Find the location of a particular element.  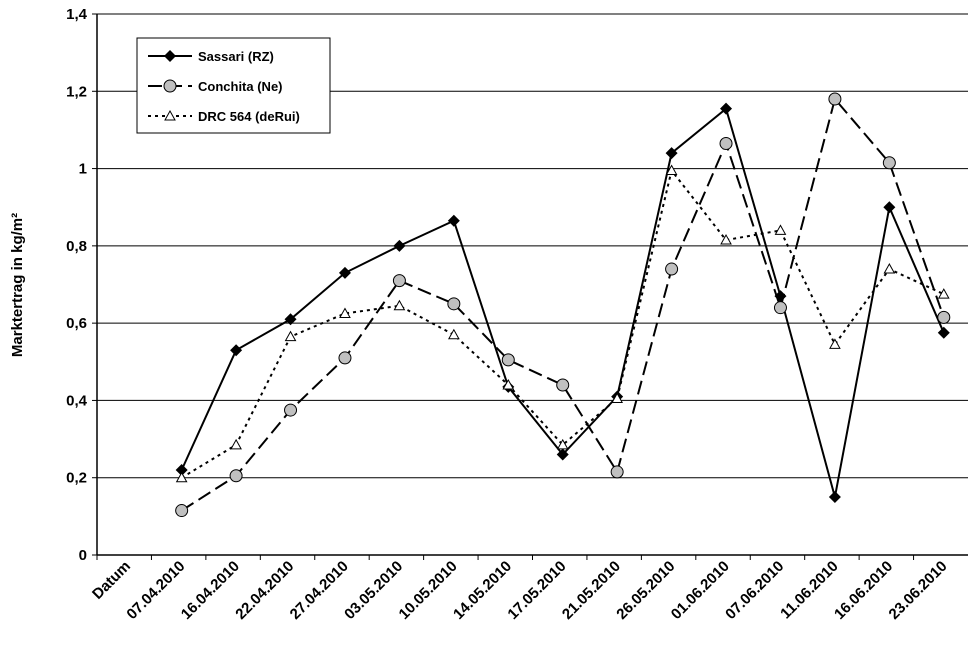

x-tick-label: 07.06.2010 is located at coordinates (754, 590).